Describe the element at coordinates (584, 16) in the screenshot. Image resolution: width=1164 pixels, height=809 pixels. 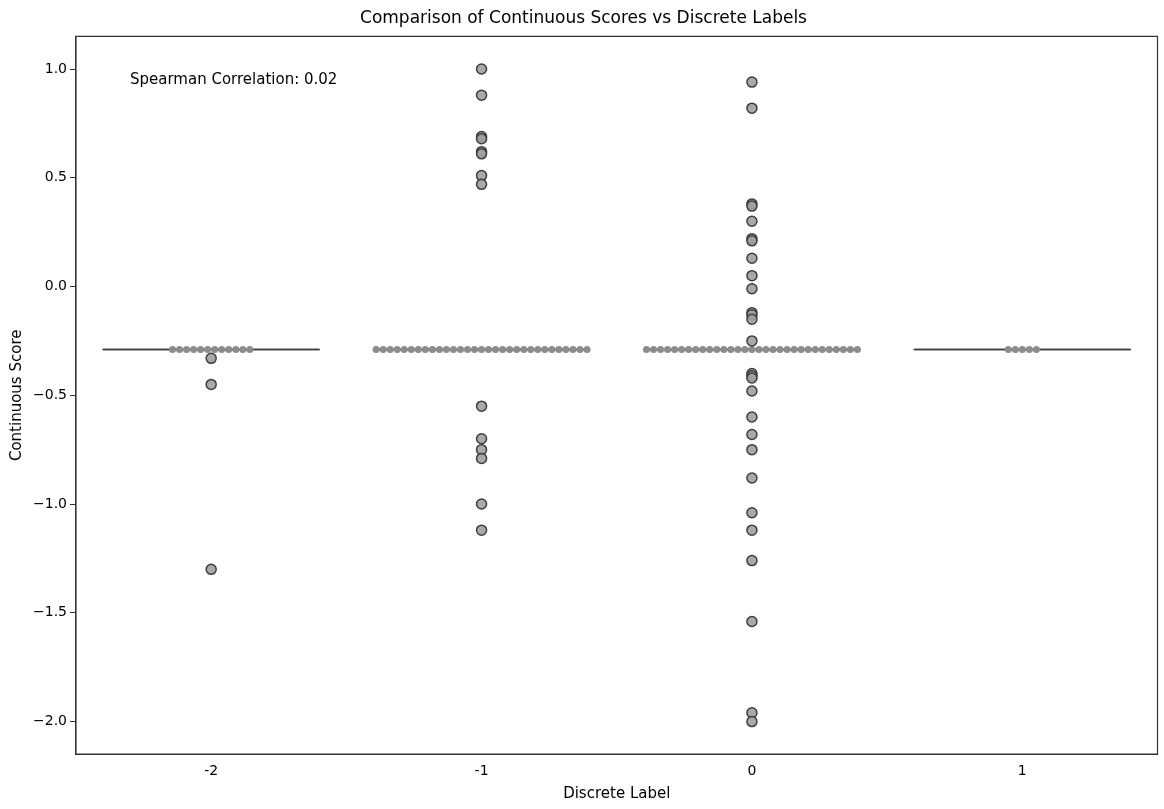
I see `chart-title: Comparison of Continuous Scores vs Discrete Labels` at that location.